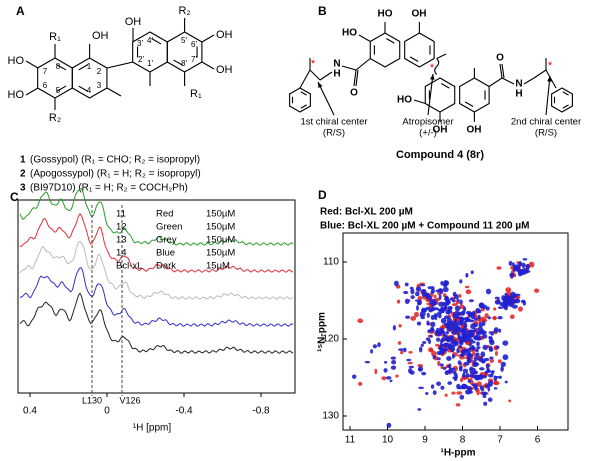 The height and width of the screenshot is (461, 602). What do you see at coordinates (23, 188) in the screenshot?
I see `compound-number: 3` at bounding box center [23, 188].